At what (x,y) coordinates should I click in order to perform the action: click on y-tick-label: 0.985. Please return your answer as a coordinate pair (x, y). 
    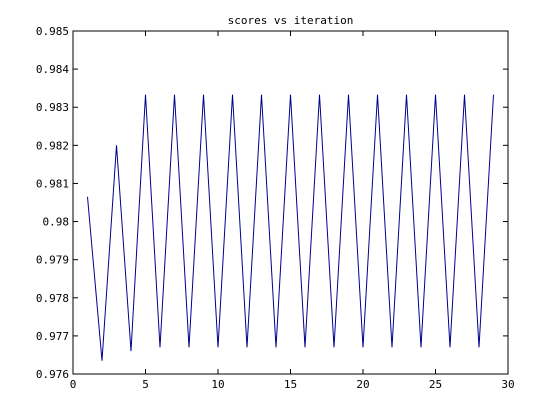
    Looking at the image, I should click on (52, 31).